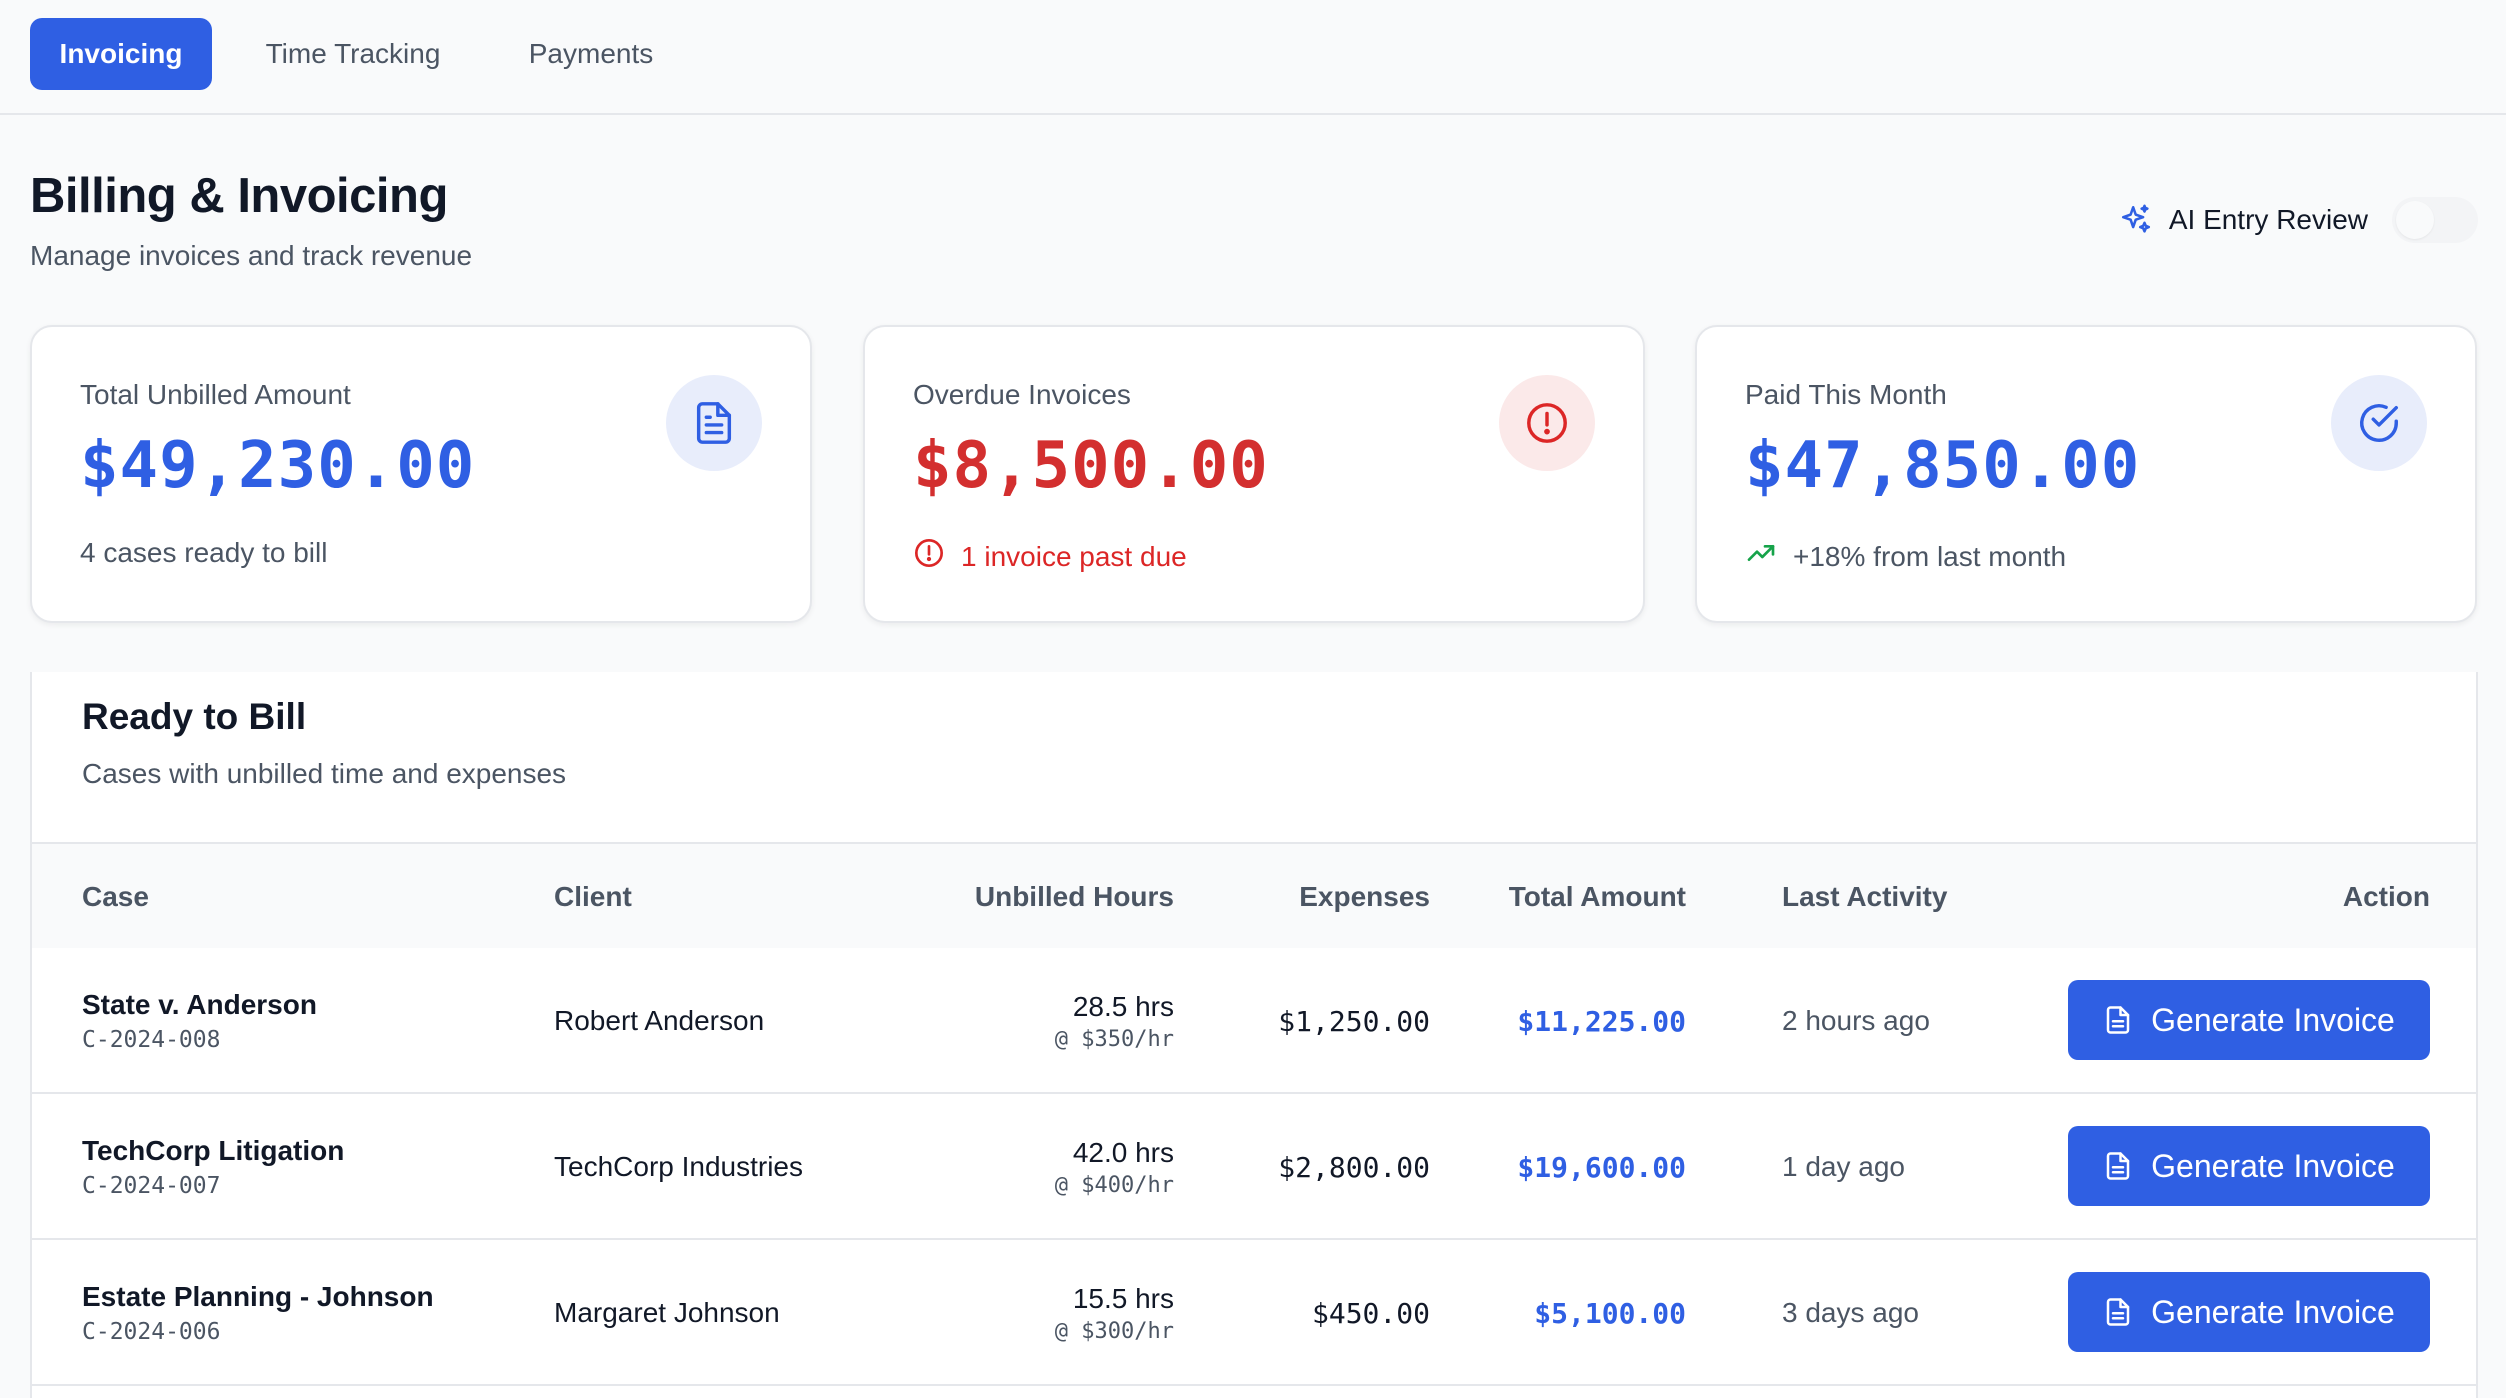 This screenshot has width=2506, height=1398. What do you see at coordinates (2386, 896) in the screenshot?
I see `column-header-action: Action` at bounding box center [2386, 896].